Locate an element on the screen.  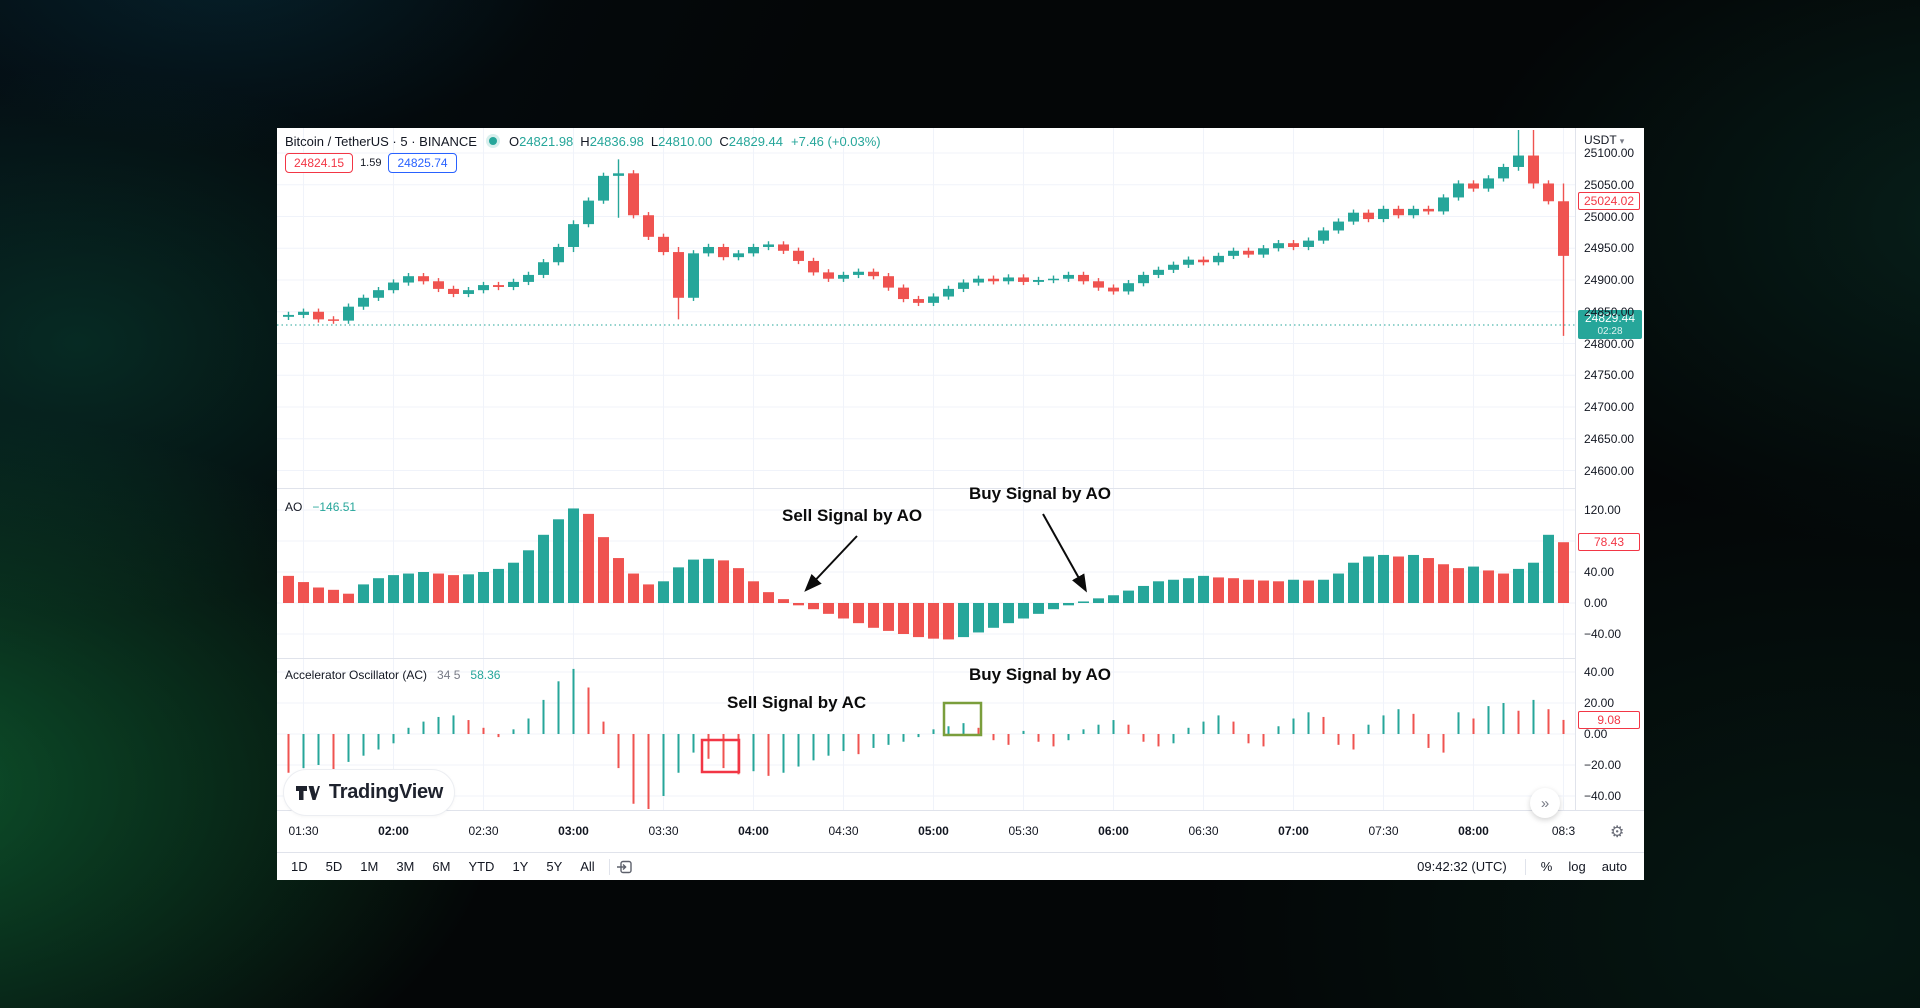
range-button-5d: 5D is located at coordinates (334, 866).